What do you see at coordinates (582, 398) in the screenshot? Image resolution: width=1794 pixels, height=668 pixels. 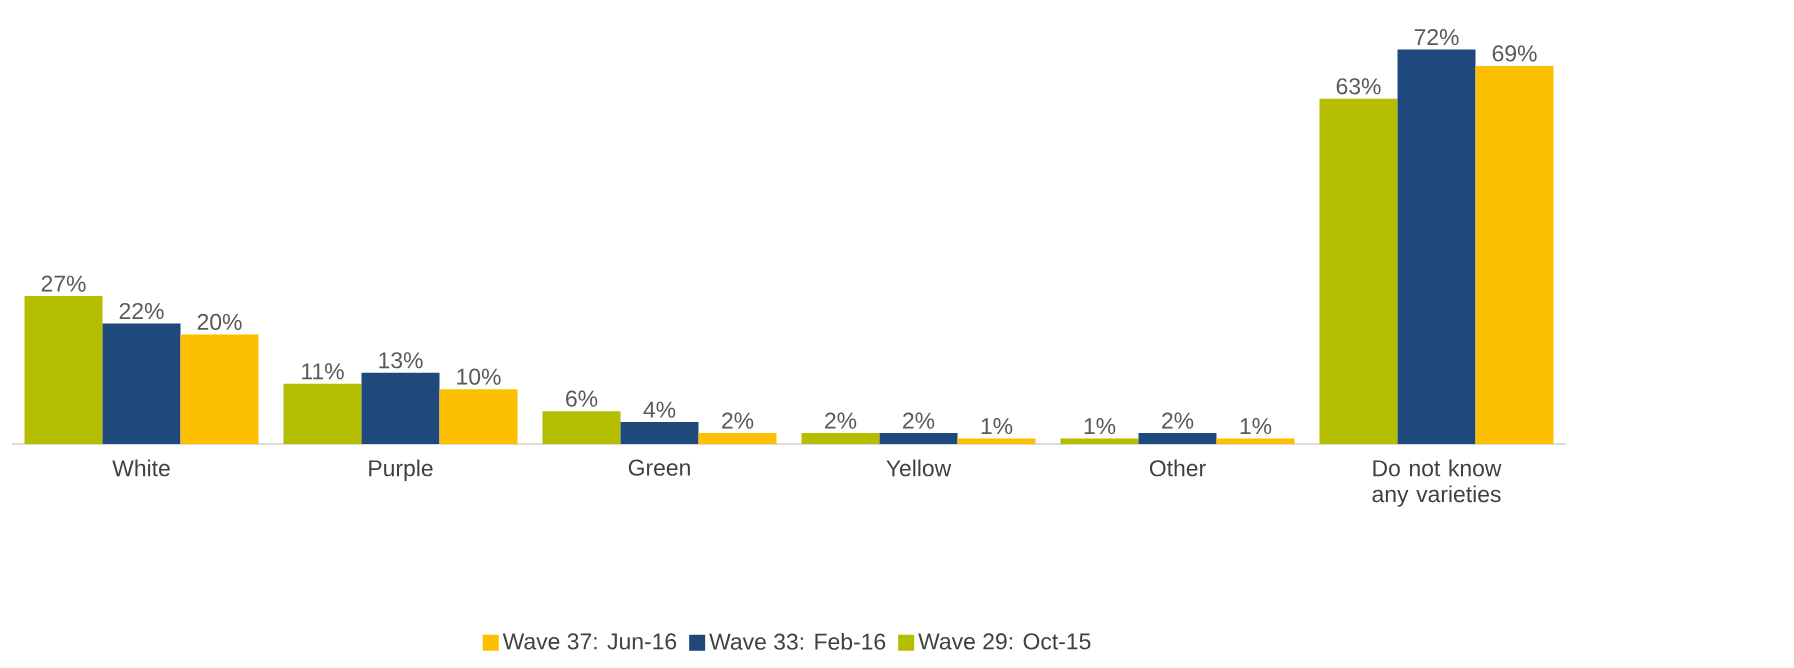 I see `data-label: 6%` at bounding box center [582, 398].